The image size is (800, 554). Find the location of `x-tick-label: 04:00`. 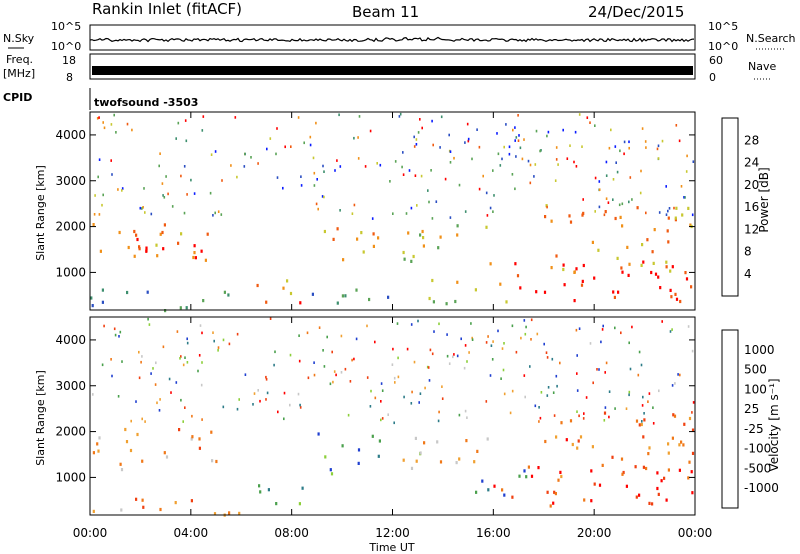

x-tick-label: 04:00 is located at coordinates (191, 533).